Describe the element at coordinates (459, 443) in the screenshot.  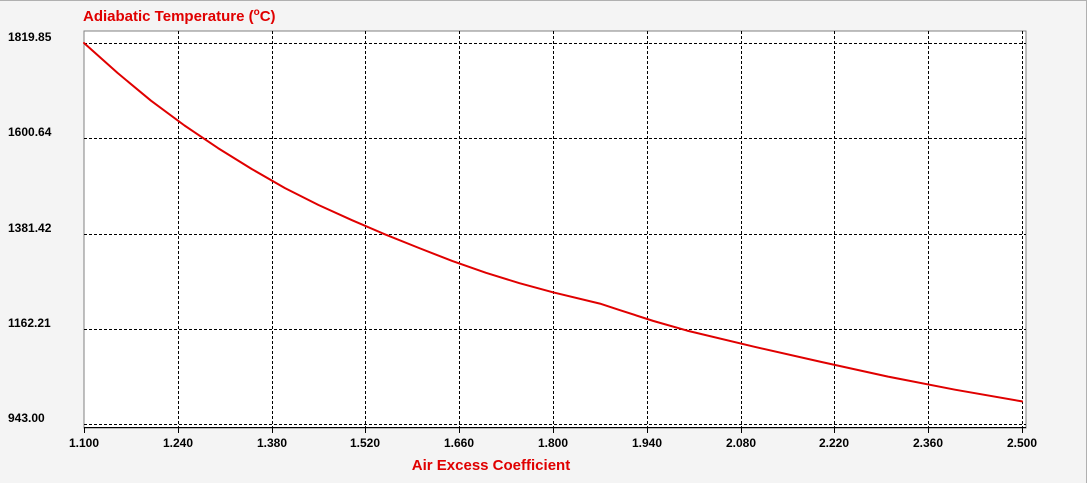
I see `x-tick-label: 1.660` at that location.